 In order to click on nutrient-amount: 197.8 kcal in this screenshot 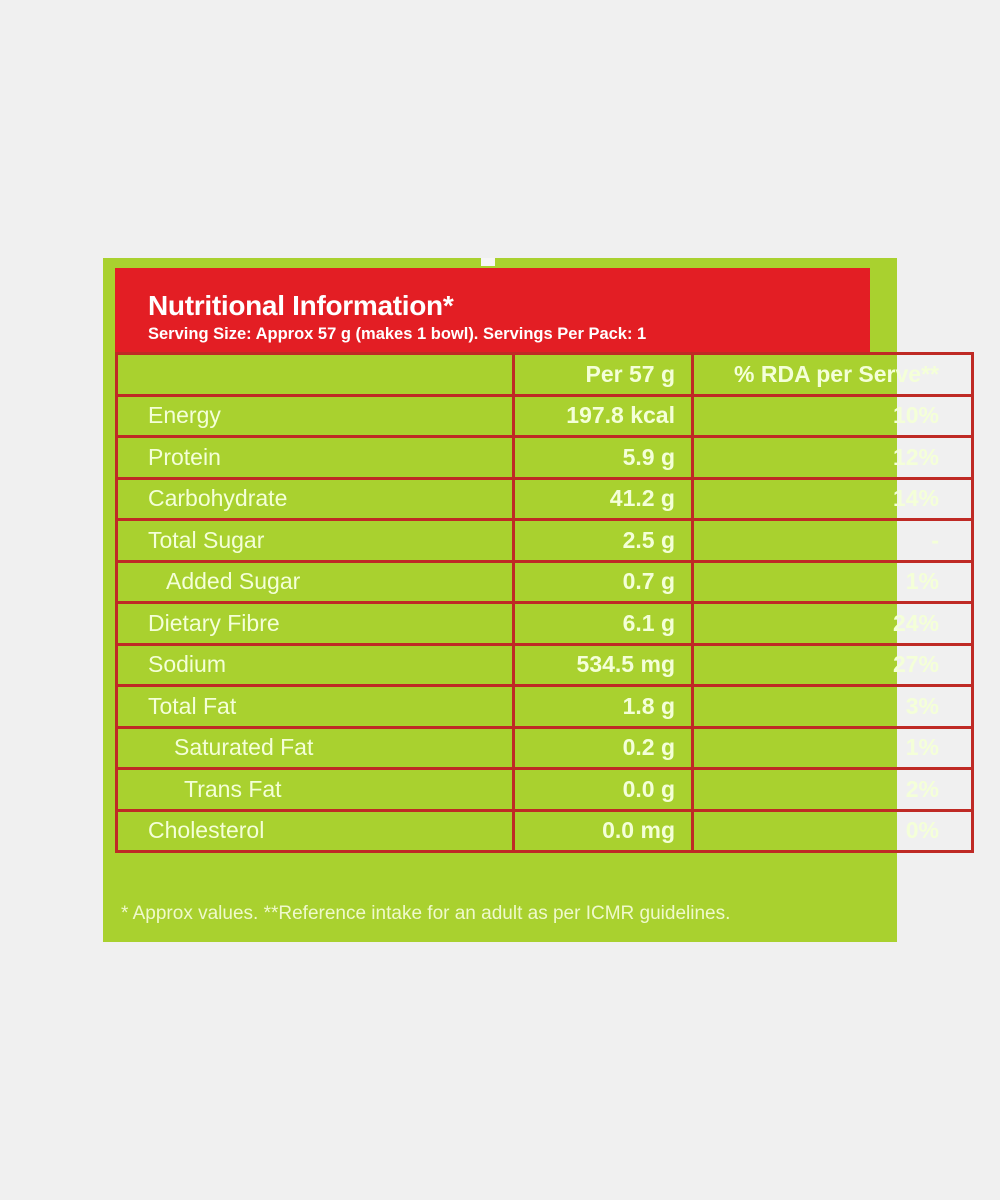, I will do `click(603, 415)`.